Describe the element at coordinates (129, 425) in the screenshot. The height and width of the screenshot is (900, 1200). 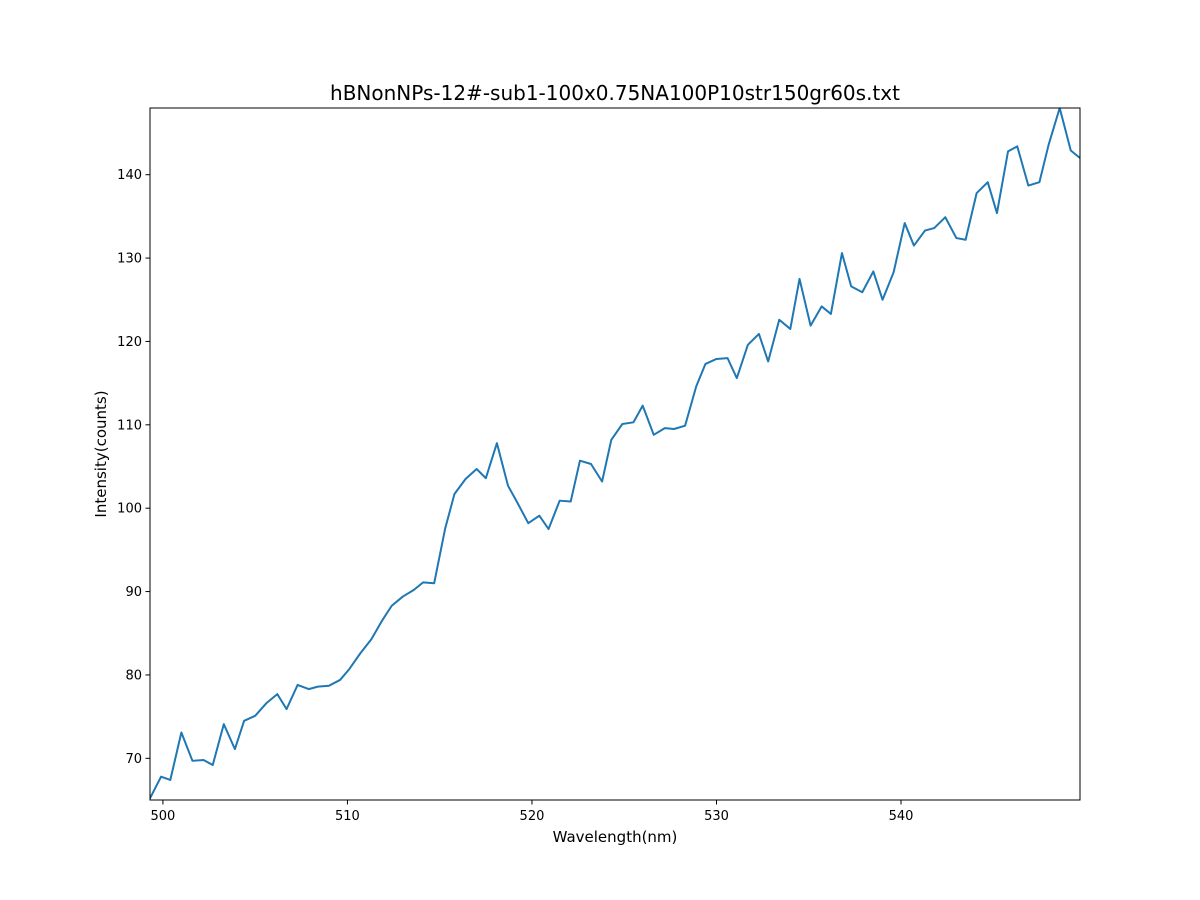
I see `y-tick-label: 110` at that location.